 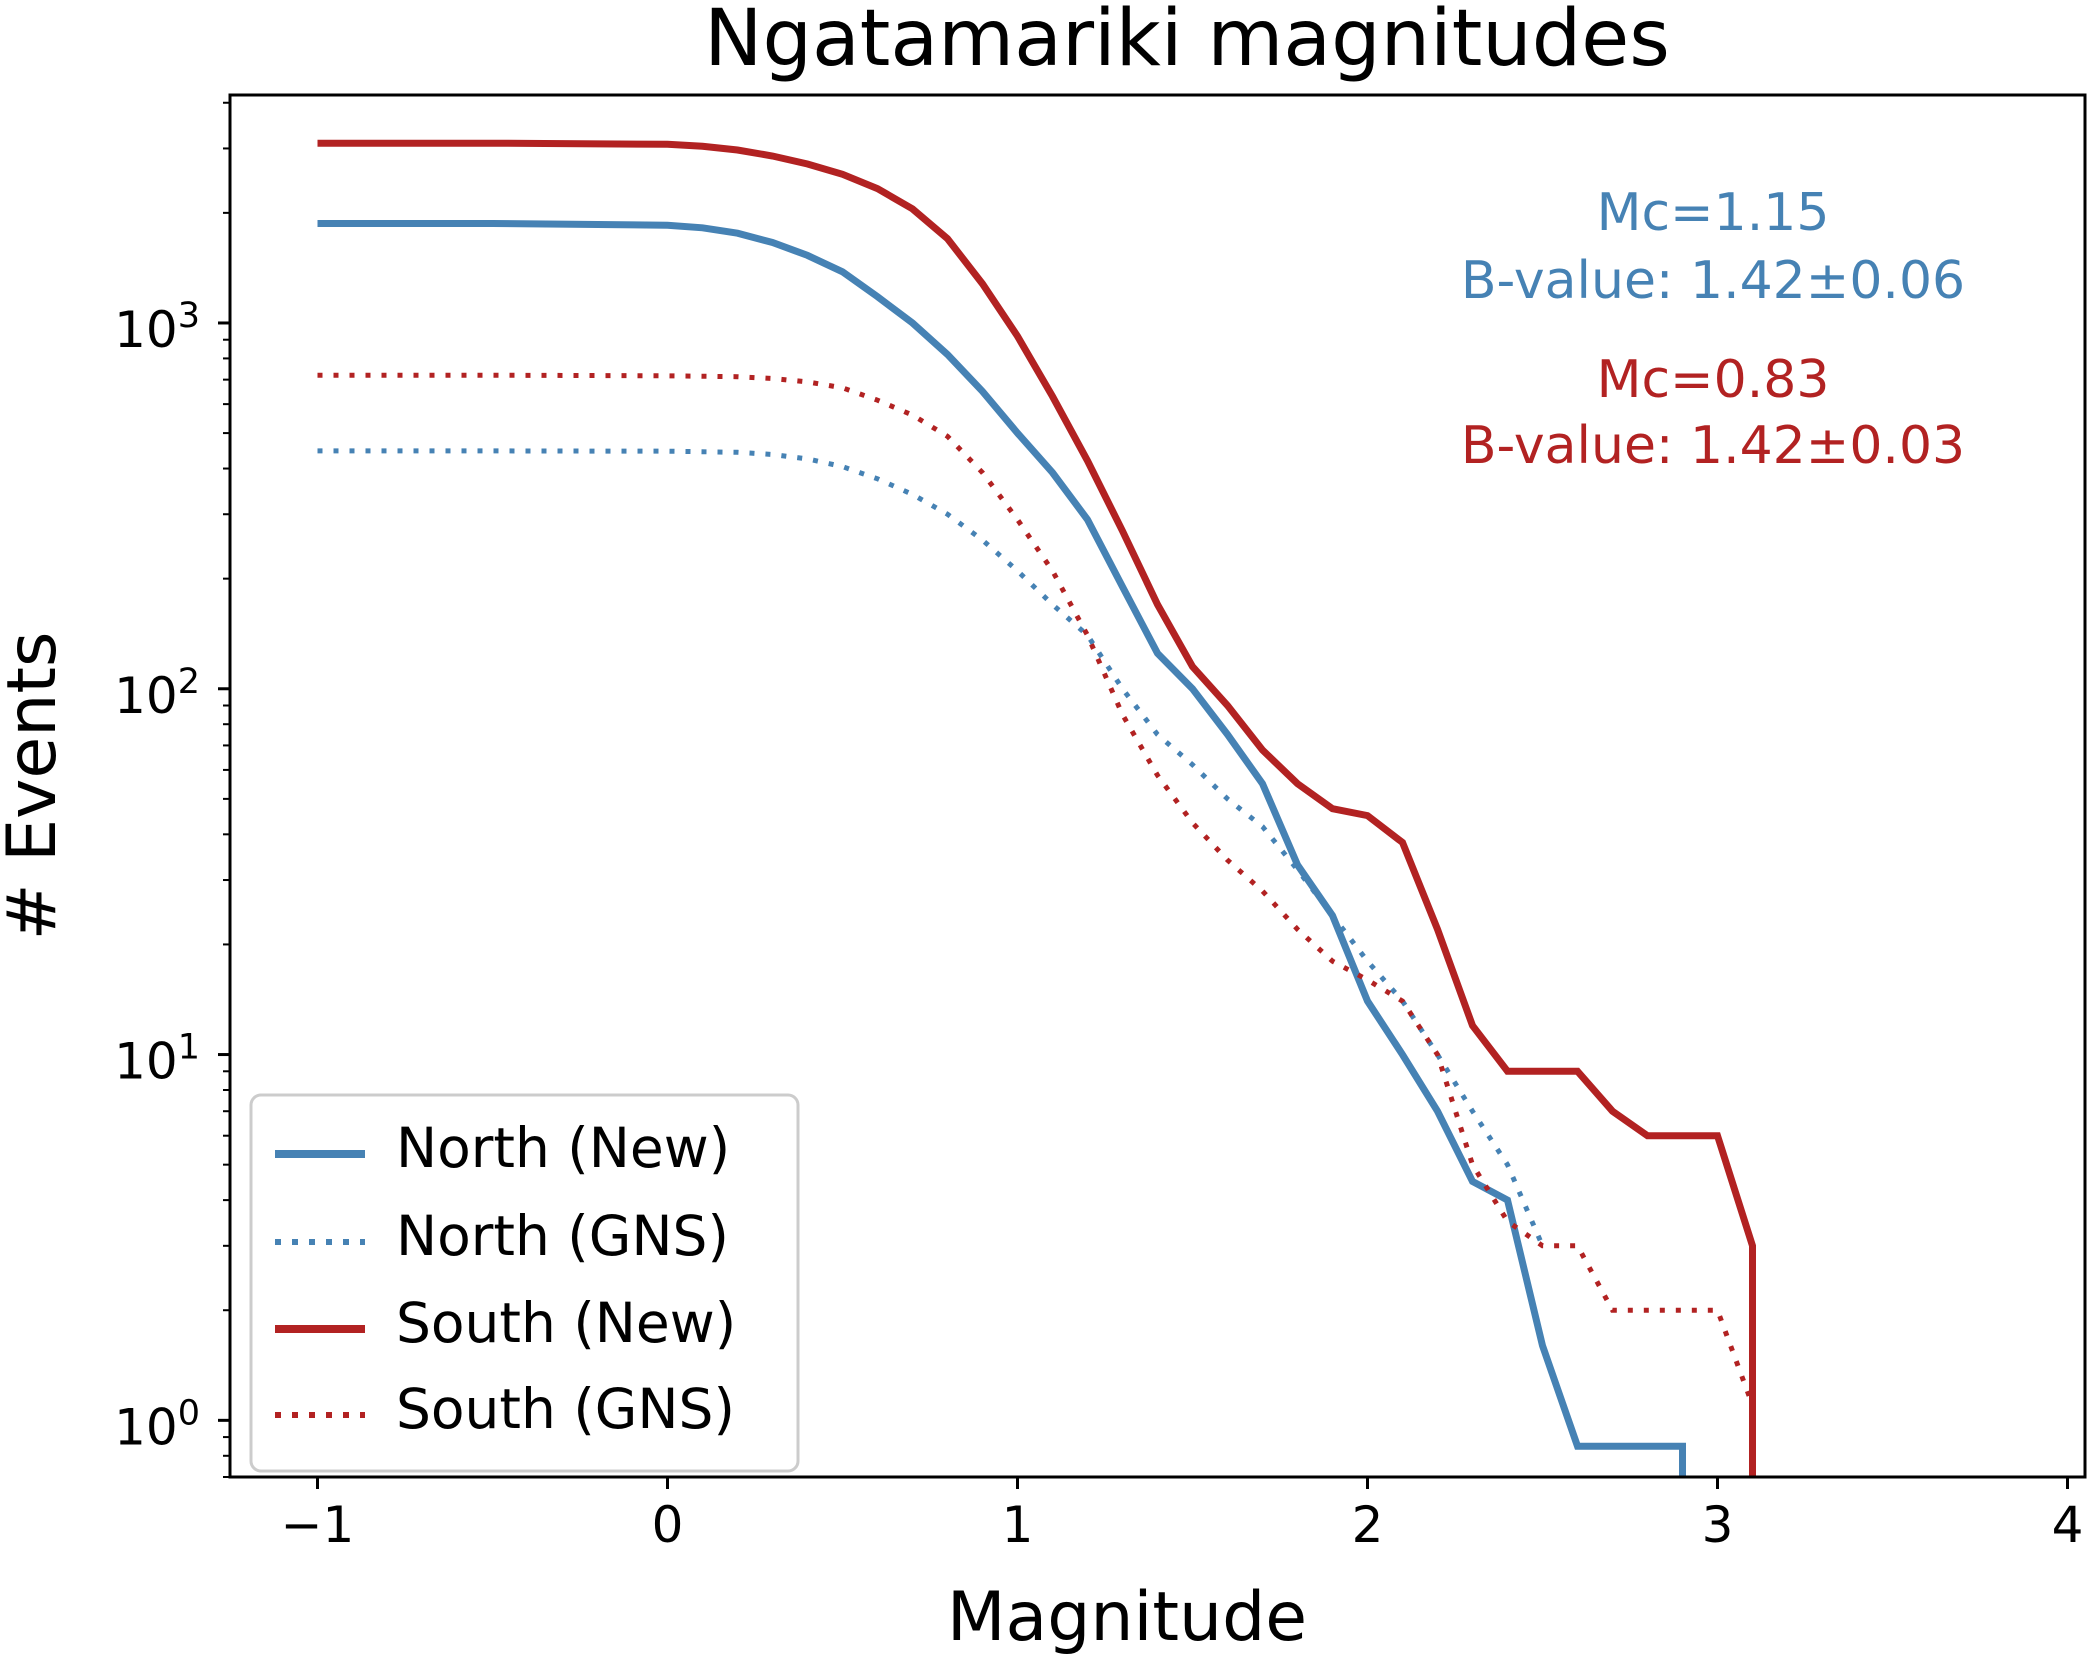 I want to click on x-tick-label: 2, so click(x=1368, y=1525).